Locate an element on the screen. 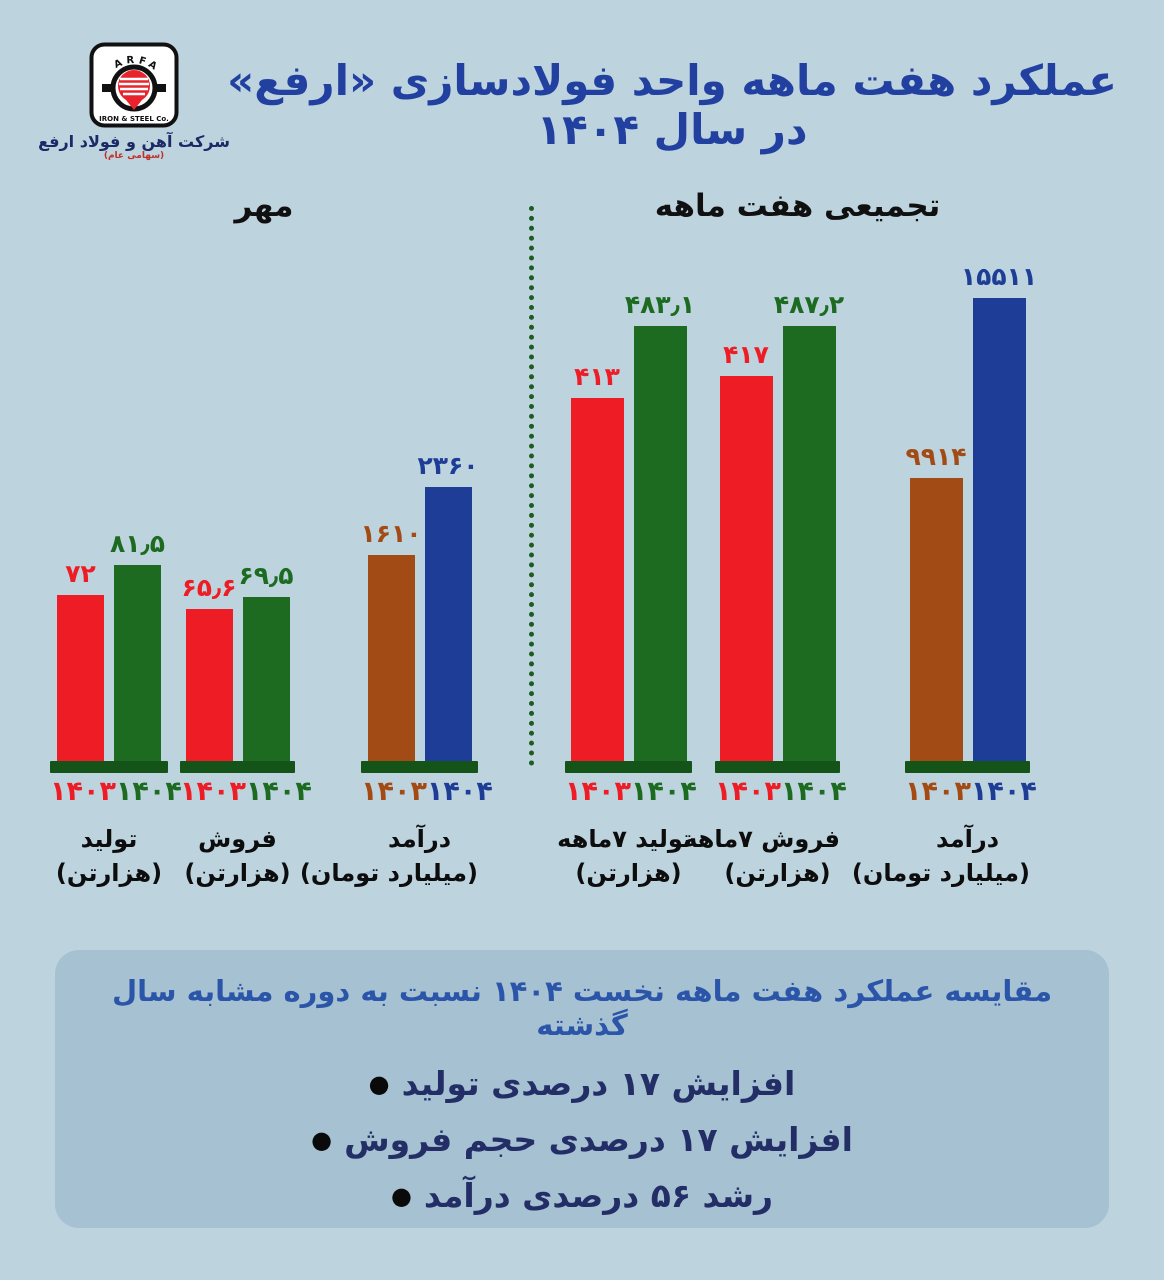  bullet-text: افزایش ۱۷ درصدی حجم فروش is located at coordinates (598, 1139).